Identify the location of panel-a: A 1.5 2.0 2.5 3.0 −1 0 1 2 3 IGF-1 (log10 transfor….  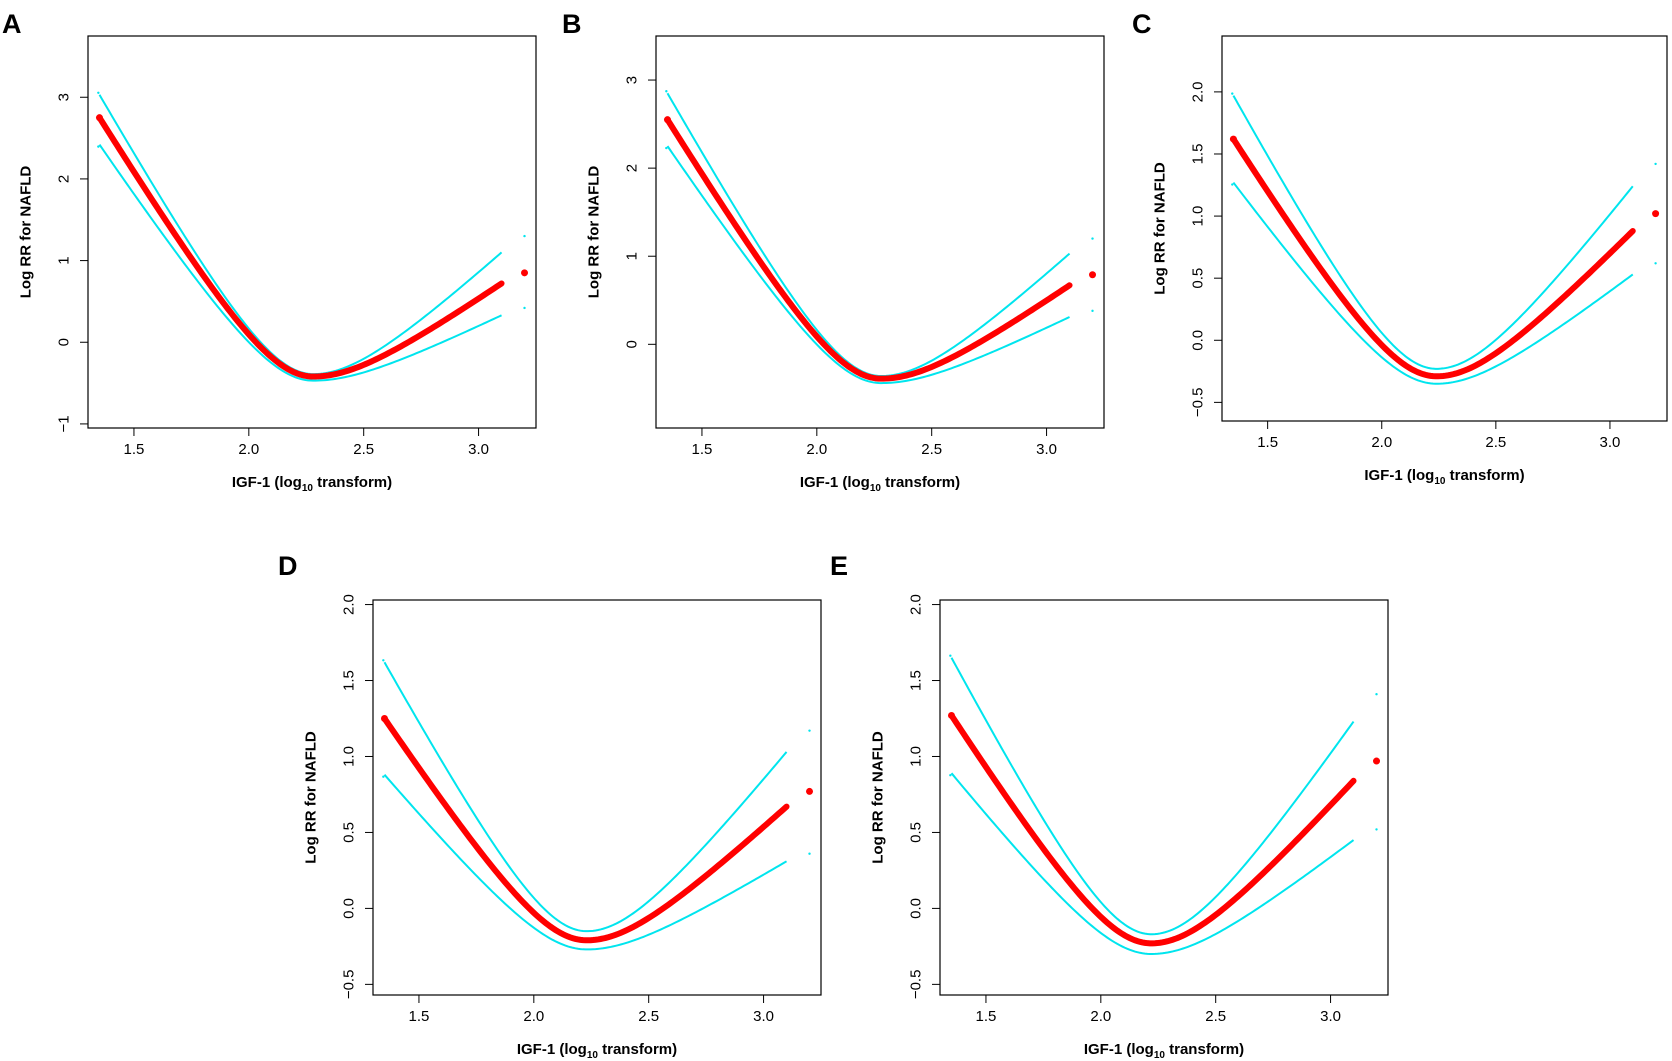
(269, 251).